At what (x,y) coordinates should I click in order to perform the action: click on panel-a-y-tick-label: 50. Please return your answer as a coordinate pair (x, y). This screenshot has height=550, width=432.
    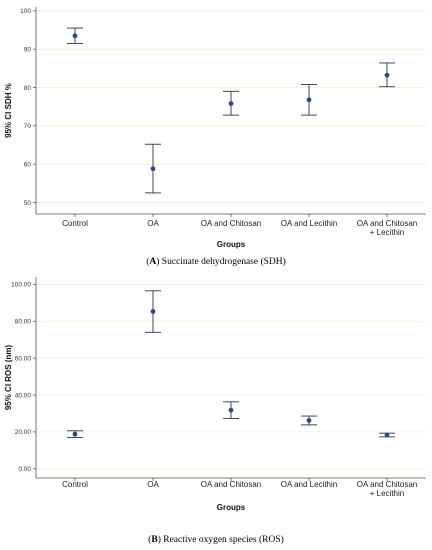
    Looking at the image, I should click on (28, 203).